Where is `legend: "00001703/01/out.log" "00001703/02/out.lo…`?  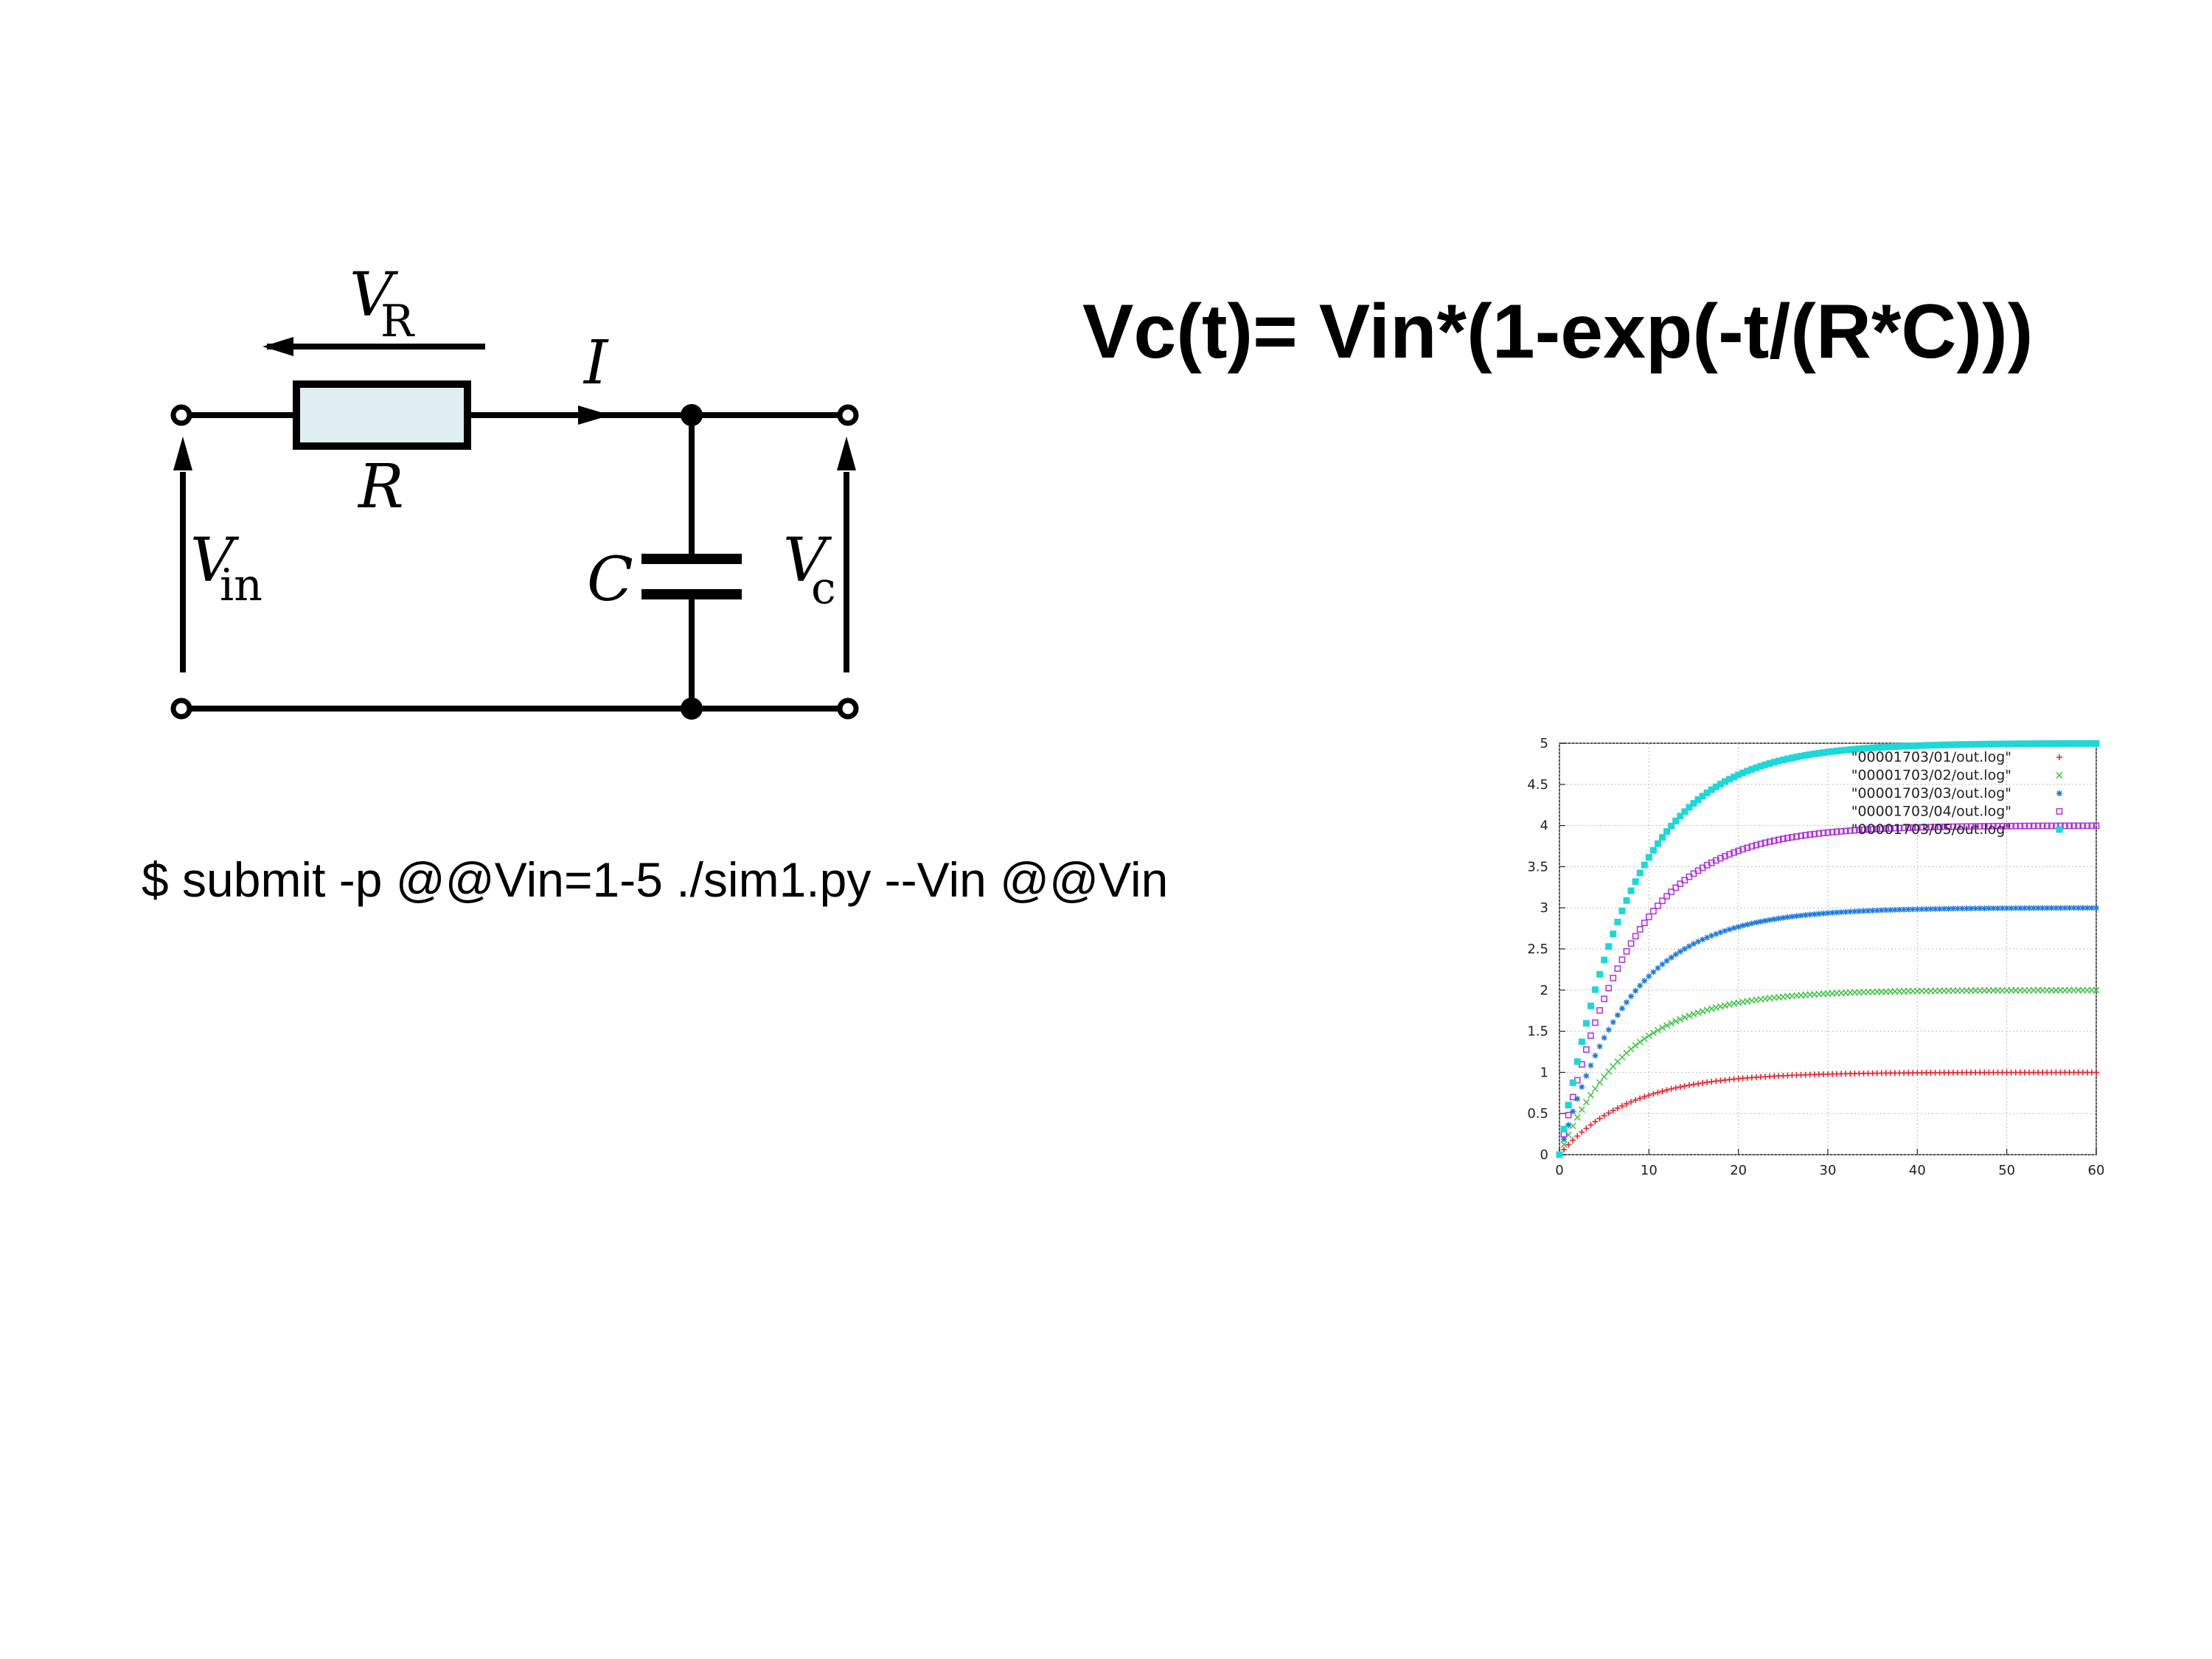
legend: "00001703/01/out.log" "00001703/02/out.lo… is located at coordinates (1957, 793).